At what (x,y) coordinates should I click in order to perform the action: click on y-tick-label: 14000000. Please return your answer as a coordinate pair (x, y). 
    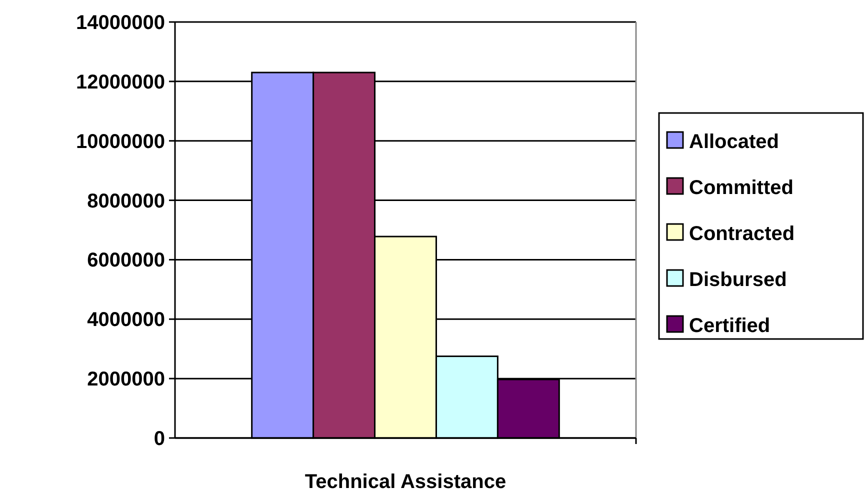
    Looking at the image, I should click on (120, 23).